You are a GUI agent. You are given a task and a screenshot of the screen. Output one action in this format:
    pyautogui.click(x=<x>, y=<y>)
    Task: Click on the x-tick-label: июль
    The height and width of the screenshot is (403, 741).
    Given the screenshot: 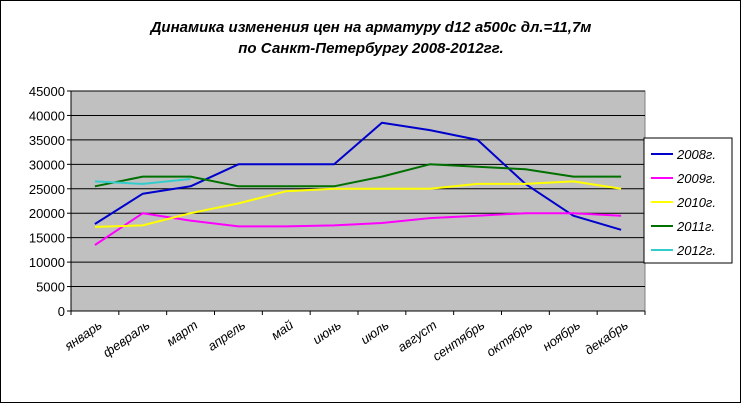 What is the action you would take?
    pyautogui.click(x=375, y=332)
    